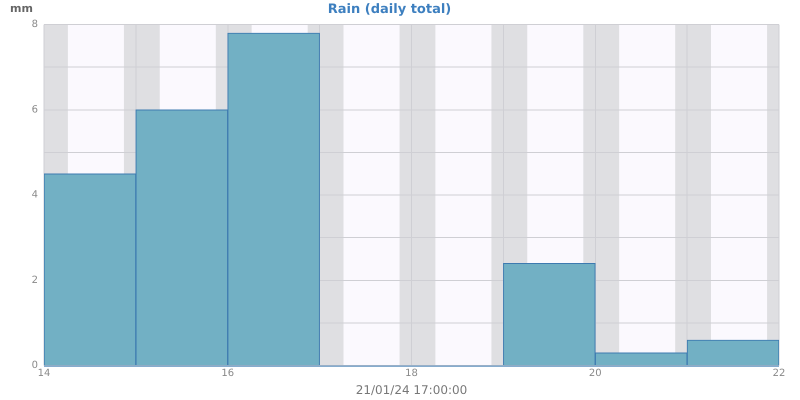  I want to click on x-tick-label: 18, so click(411, 374).